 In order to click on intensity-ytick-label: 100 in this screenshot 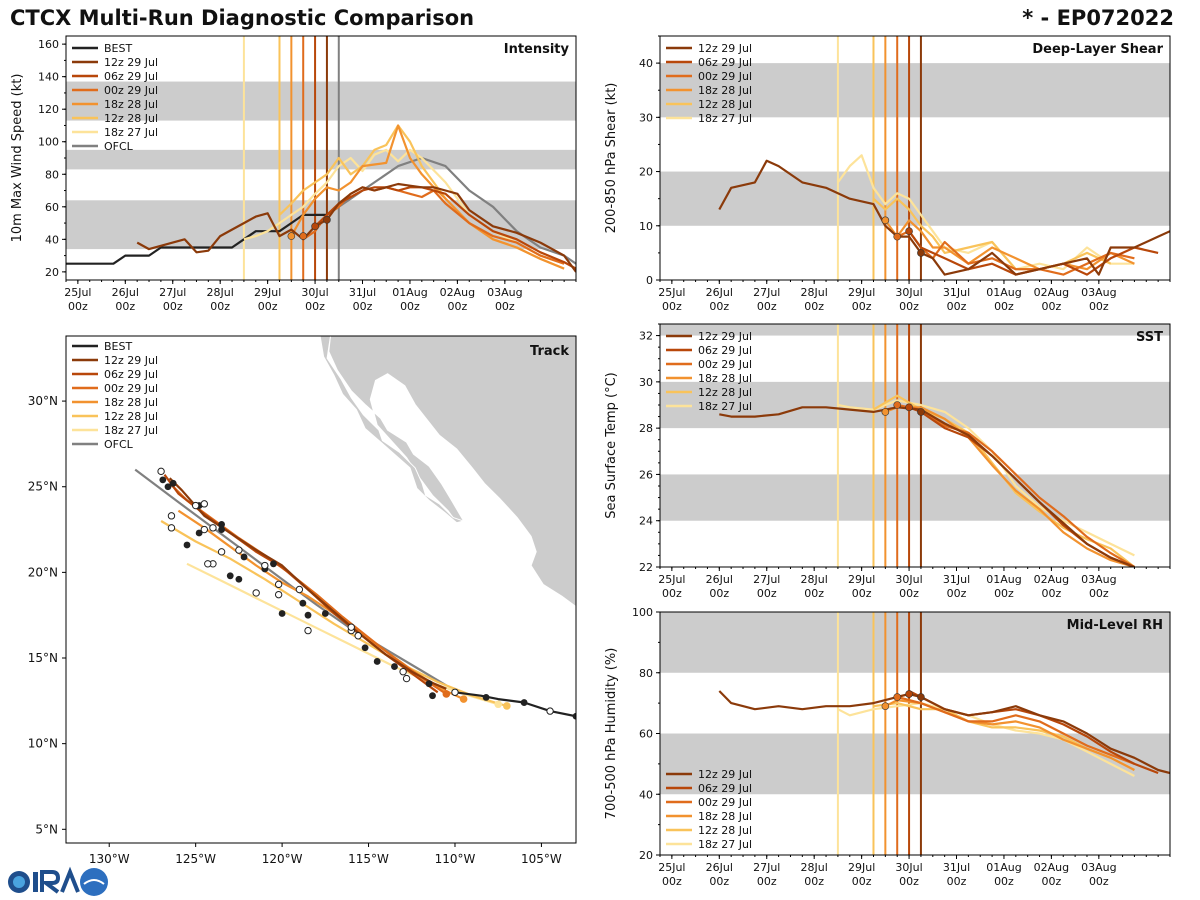, I will do `click(48, 142)`.